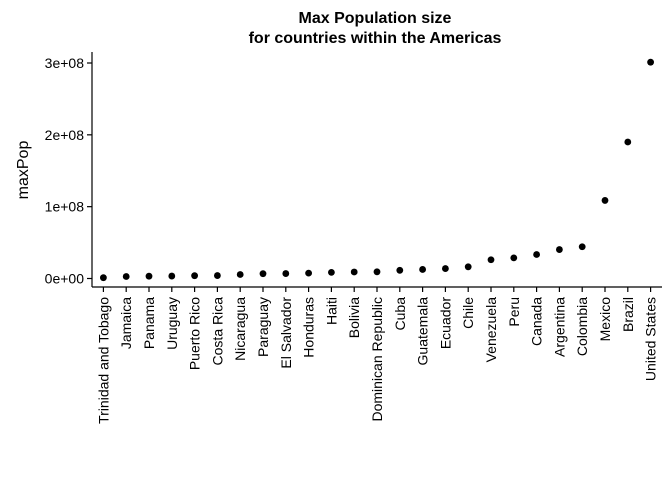  I want to click on x-tick-label: Chile, so click(468, 313).